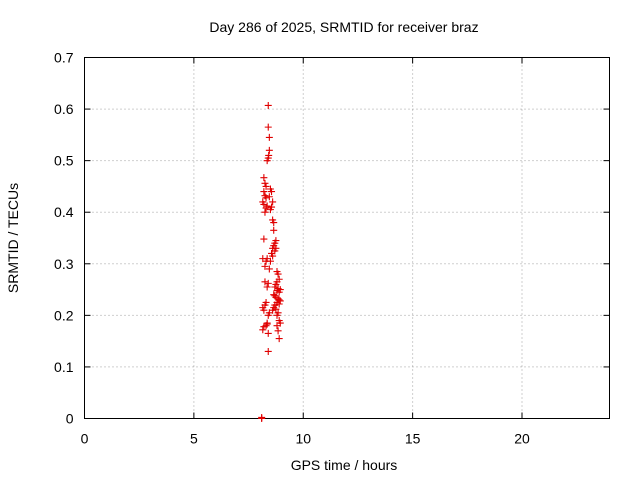 The image size is (640, 480). I want to click on y-tick-label: 0.2, so click(64, 315).